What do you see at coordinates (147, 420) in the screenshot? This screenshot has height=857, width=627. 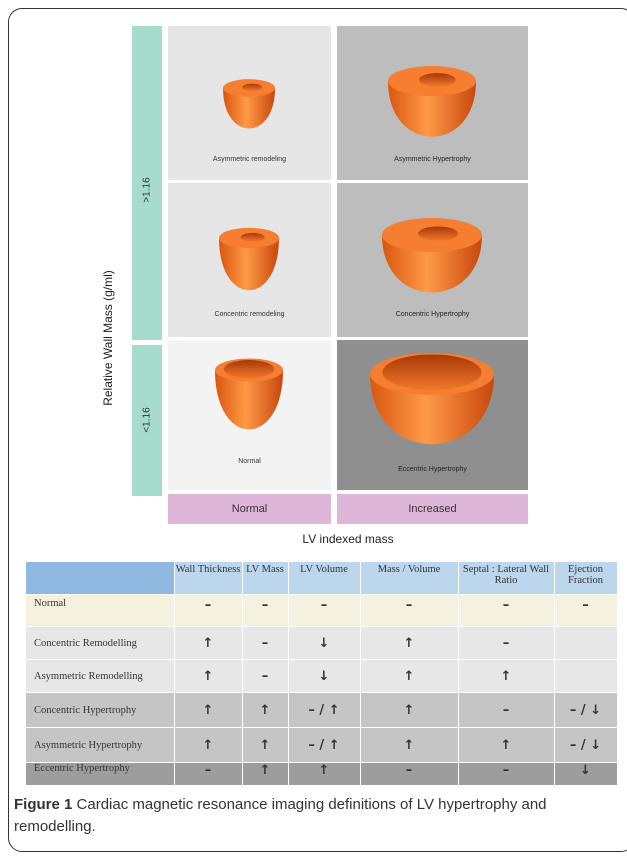 I see `band-low` at bounding box center [147, 420].